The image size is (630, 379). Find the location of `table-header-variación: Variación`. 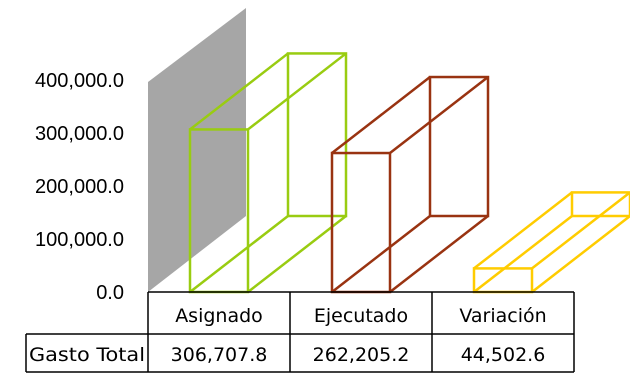

table-header-variación: Variación is located at coordinates (502, 316).